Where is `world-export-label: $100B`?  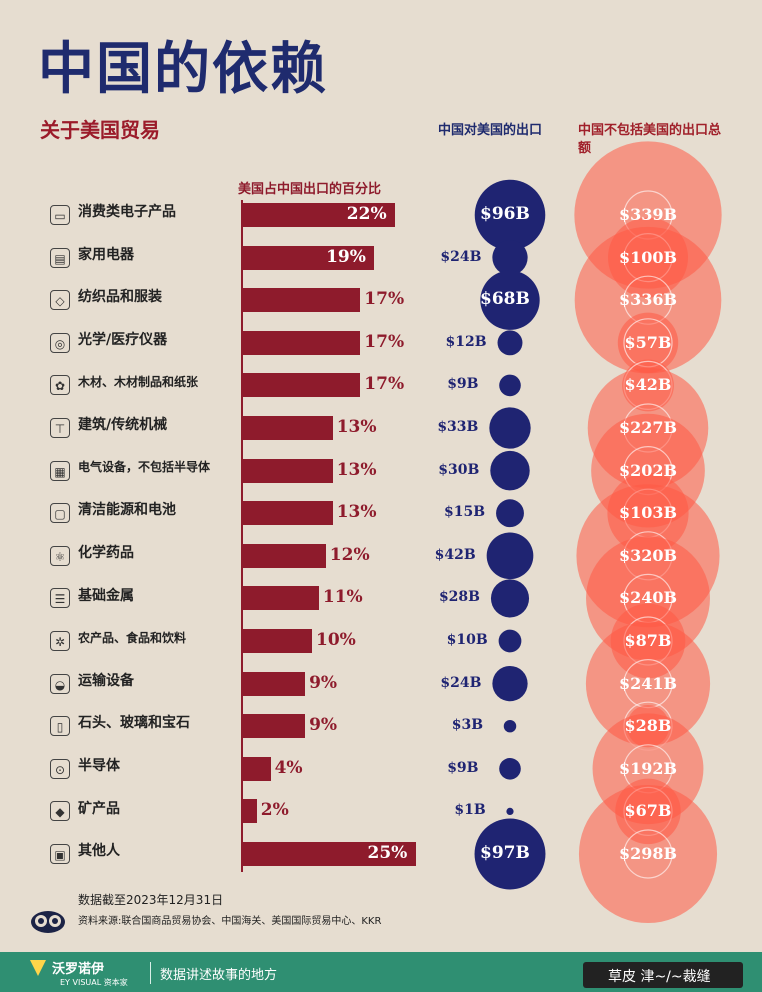 world-export-label: $100B is located at coordinates (648, 257).